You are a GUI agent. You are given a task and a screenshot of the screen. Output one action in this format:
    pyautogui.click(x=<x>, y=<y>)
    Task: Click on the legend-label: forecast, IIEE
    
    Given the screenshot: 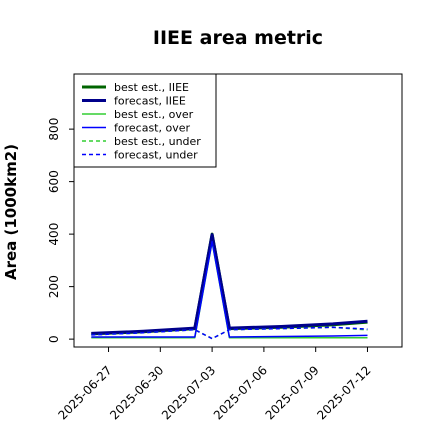 What is the action you would take?
    pyautogui.click(x=150, y=101)
    